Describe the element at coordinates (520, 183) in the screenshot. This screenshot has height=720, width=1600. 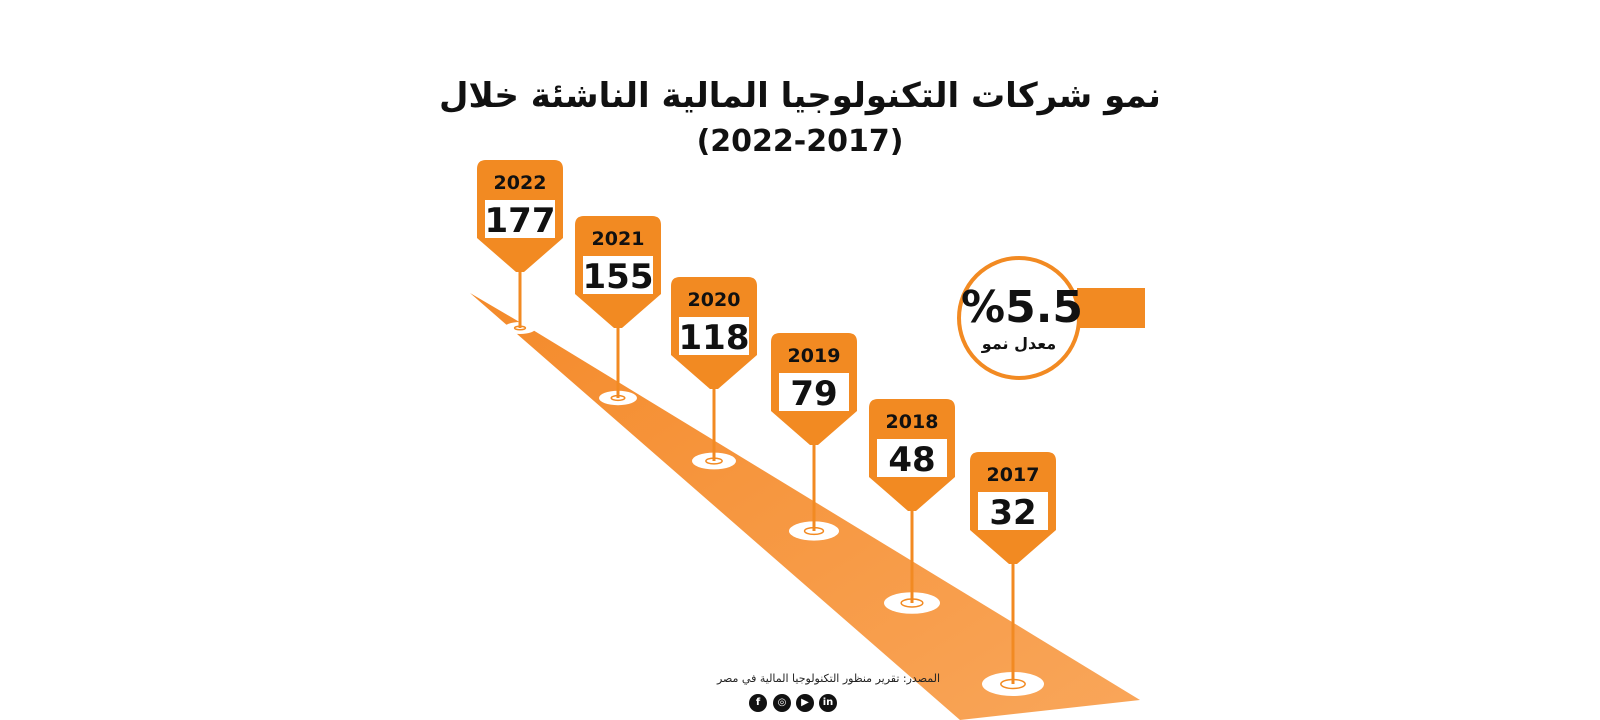
I see `marker-year-label: 2022` at that location.